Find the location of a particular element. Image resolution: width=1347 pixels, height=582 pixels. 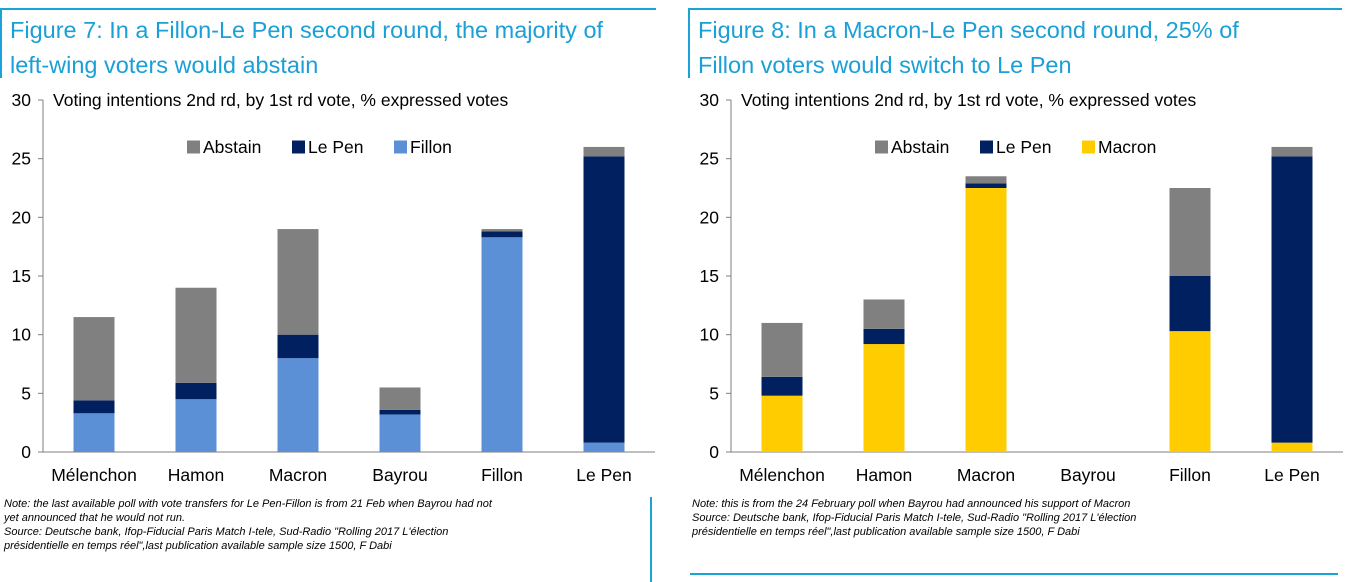

legend-label: Fillon is located at coordinates (431, 147).